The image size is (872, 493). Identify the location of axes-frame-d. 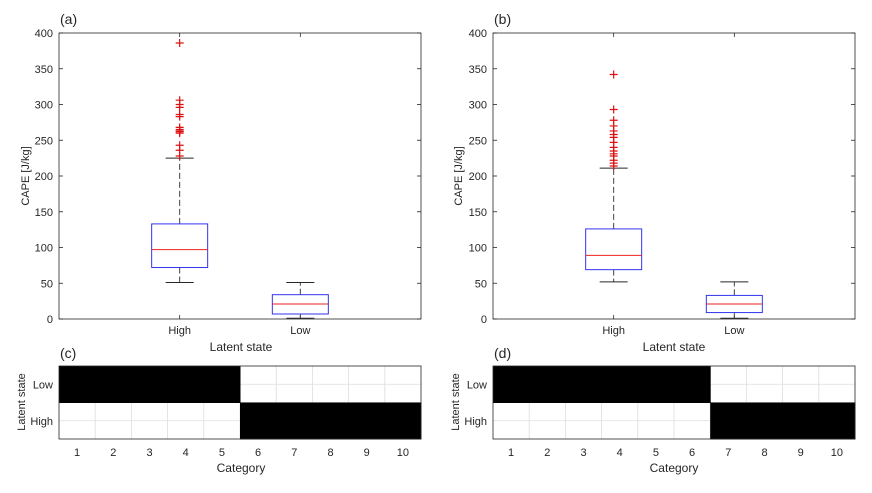
(674, 402).